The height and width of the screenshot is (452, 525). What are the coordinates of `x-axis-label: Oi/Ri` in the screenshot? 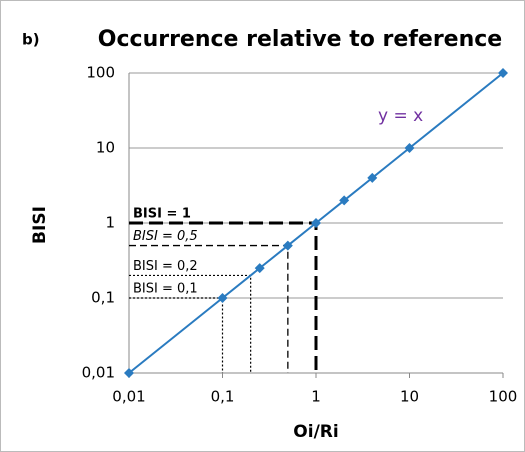 It's located at (315, 432).